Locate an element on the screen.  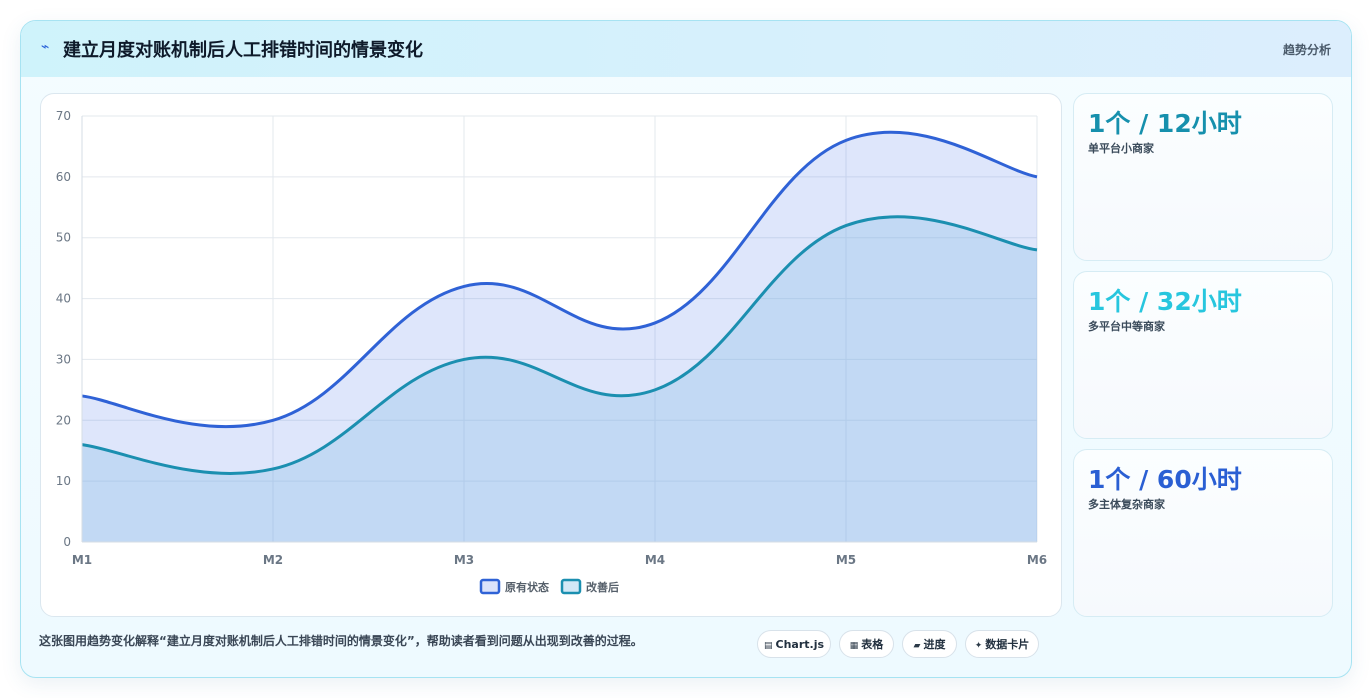
legend-label: 原有状态 is located at coordinates (527, 587).